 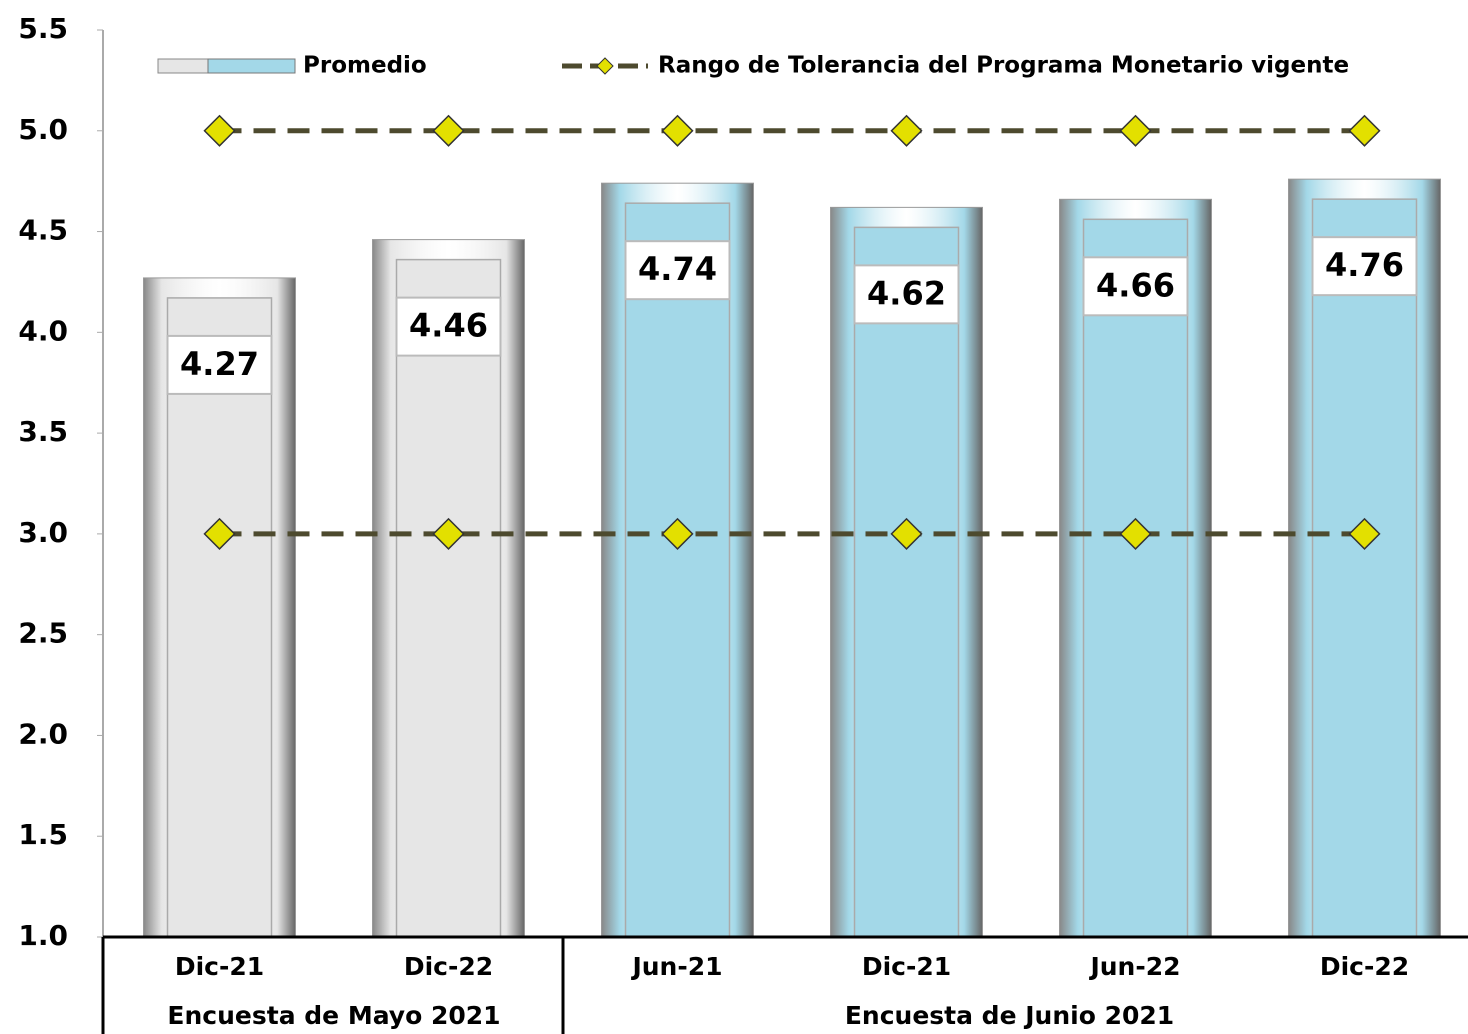 I want to click on y-tick-label: 4.0, so click(x=43, y=330).